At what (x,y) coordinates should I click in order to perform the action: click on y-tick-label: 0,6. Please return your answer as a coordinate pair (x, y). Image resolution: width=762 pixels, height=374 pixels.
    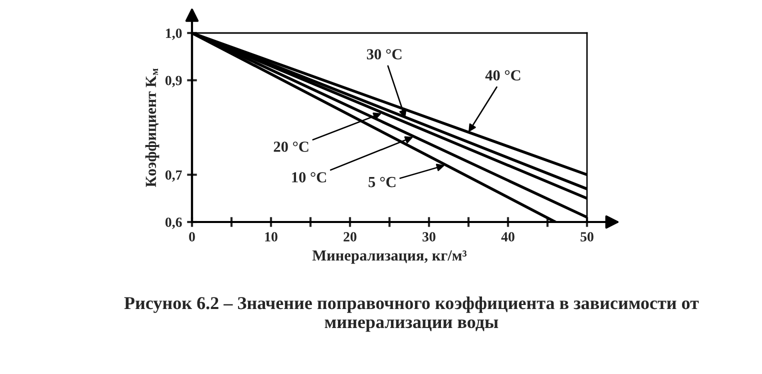
    Looking at the image, I should click on (173, 223).